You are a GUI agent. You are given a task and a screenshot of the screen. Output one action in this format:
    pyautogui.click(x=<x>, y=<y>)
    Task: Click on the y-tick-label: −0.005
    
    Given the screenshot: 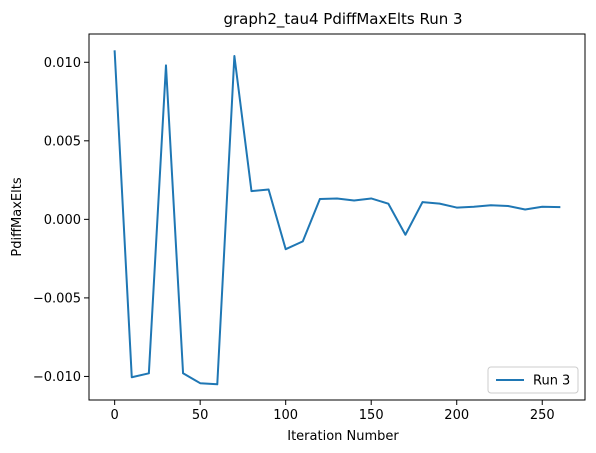 What is the action you would take?
    pyautogui.click(x=57, y=298)
    